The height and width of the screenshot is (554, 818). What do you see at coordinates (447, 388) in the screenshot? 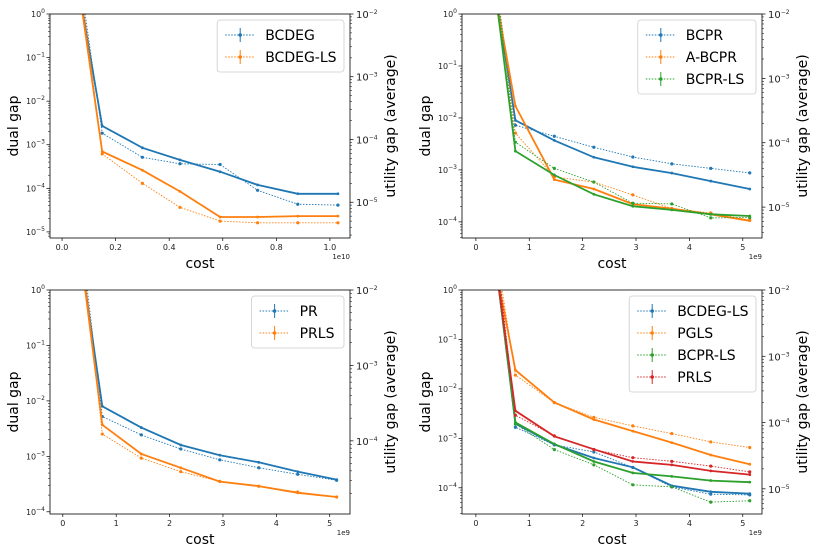
I see `y-tick-label: 10⁻²` at bounding box center [447, 388].